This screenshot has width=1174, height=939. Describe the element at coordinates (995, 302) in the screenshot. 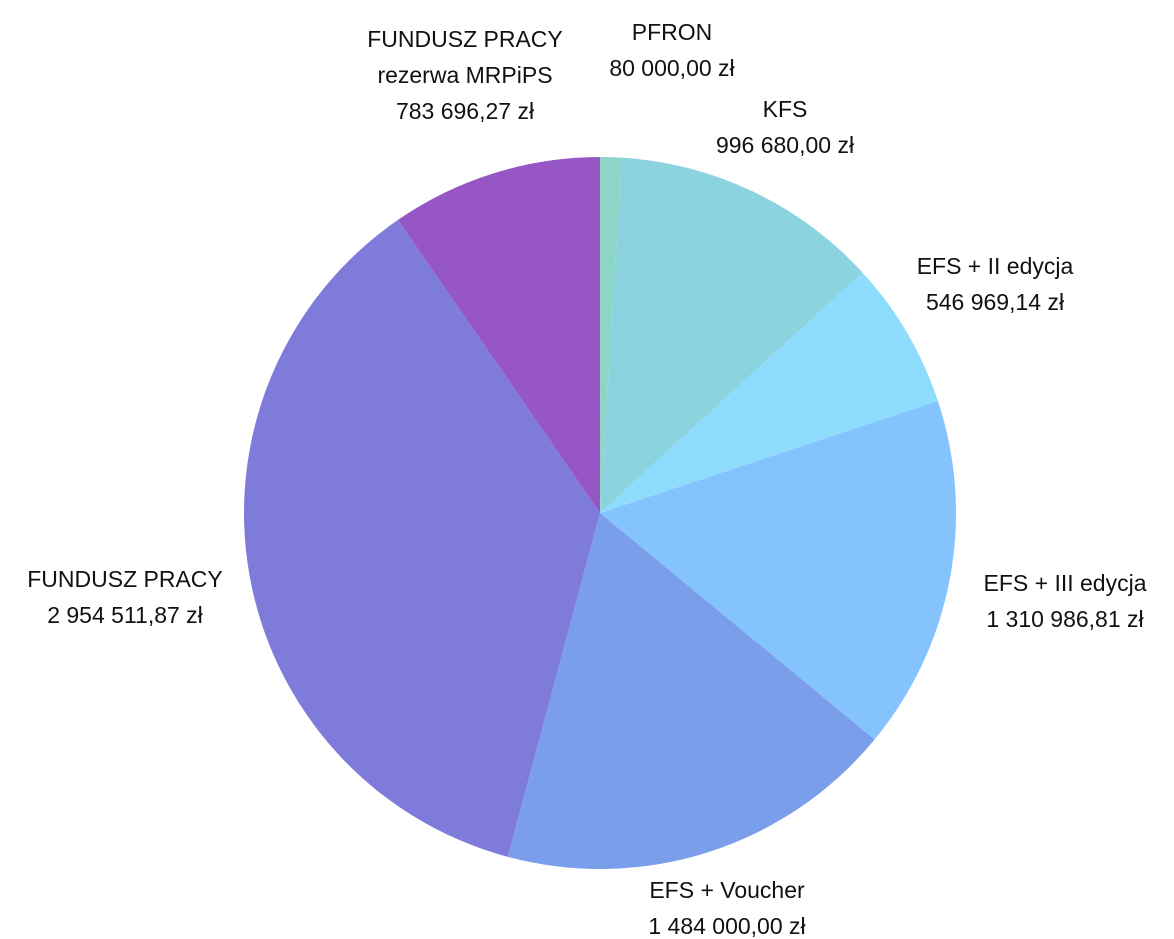

I see `value-label: 546 969,14 zł` at that location.